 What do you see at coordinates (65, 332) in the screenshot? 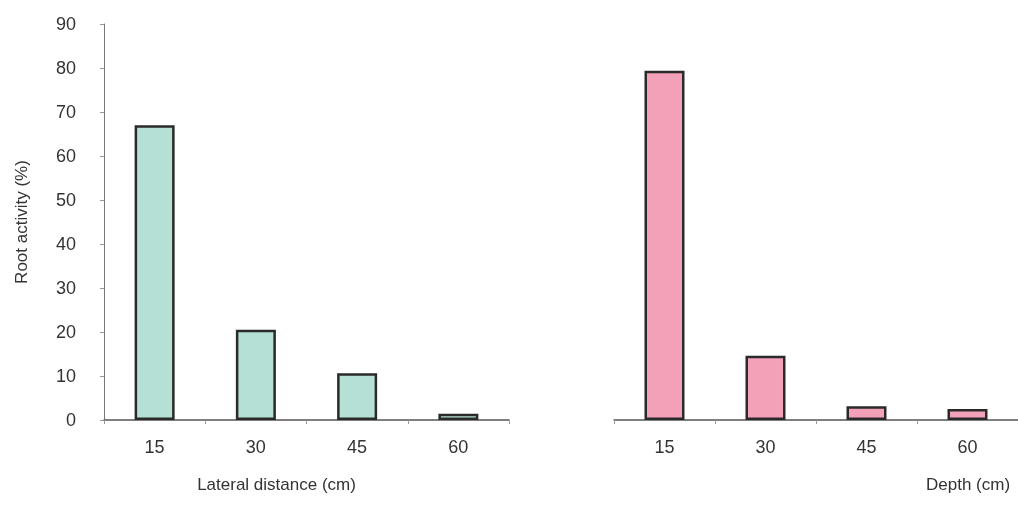
I see `y-tick-label: 20` at bounding box center [65, 332].